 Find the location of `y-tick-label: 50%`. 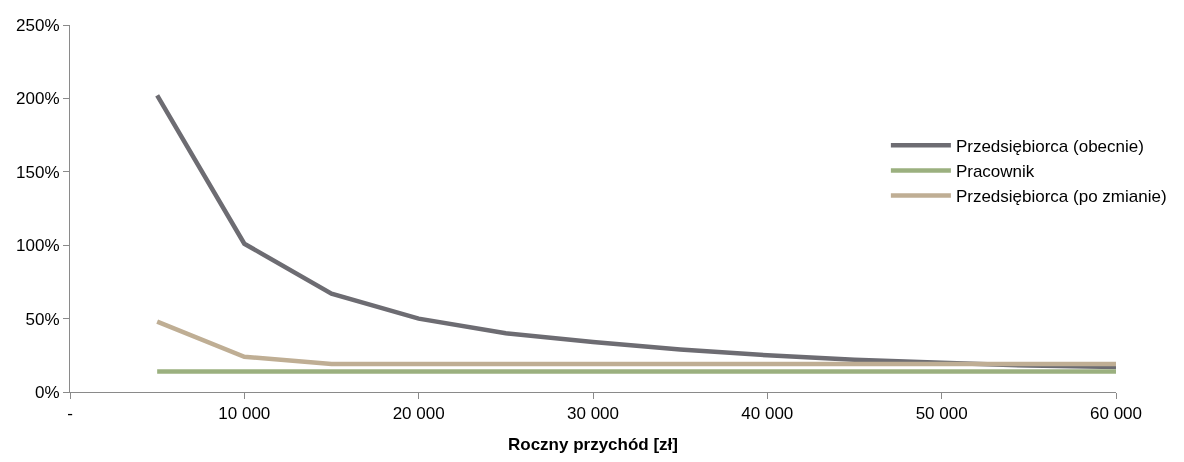

y-tick-label: 50% is located at coordinates (42, 319).